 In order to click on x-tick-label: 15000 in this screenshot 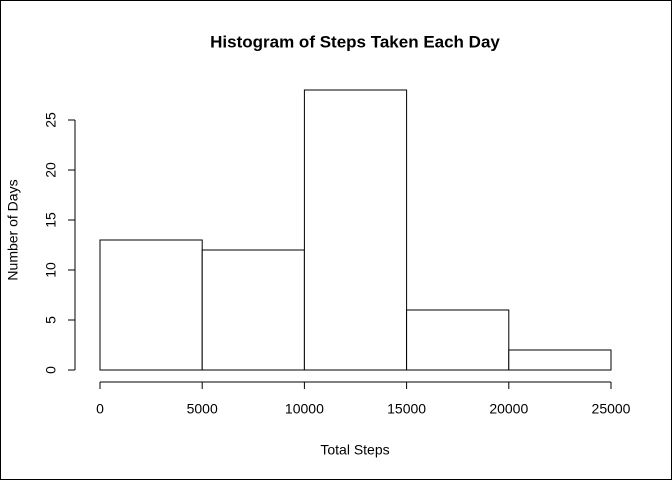, I will do `click(406, 409)`.